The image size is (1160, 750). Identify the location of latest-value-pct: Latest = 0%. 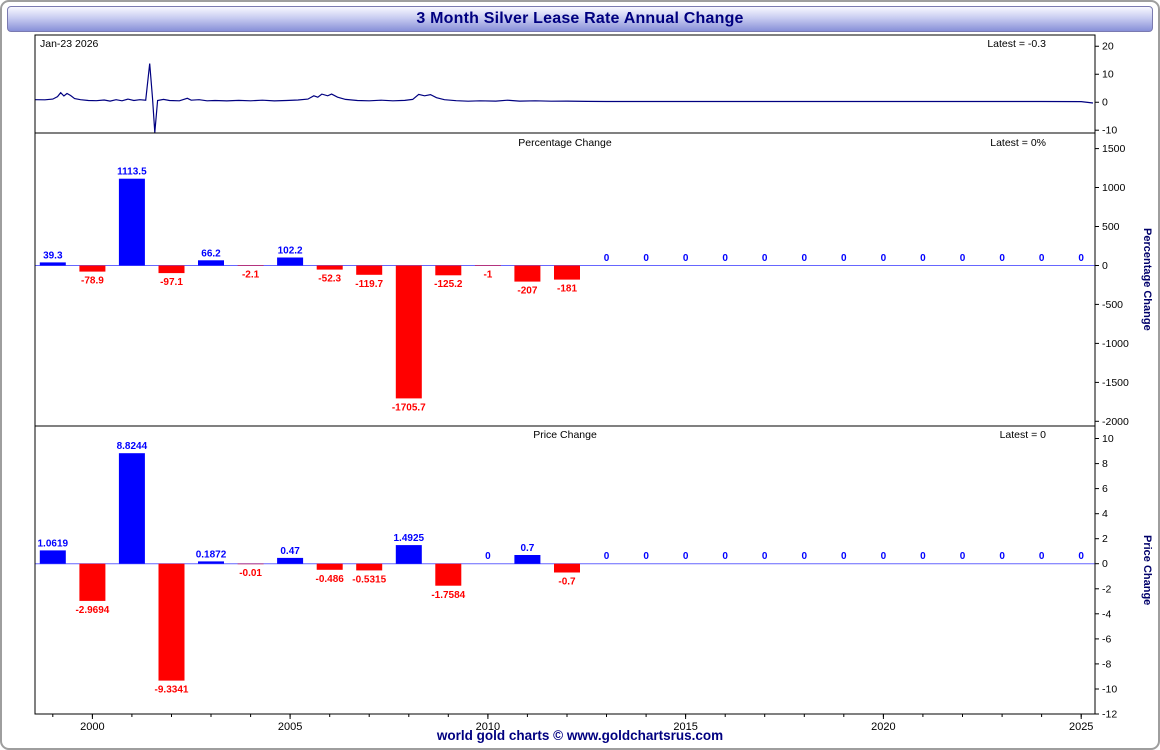
(1018, 143).